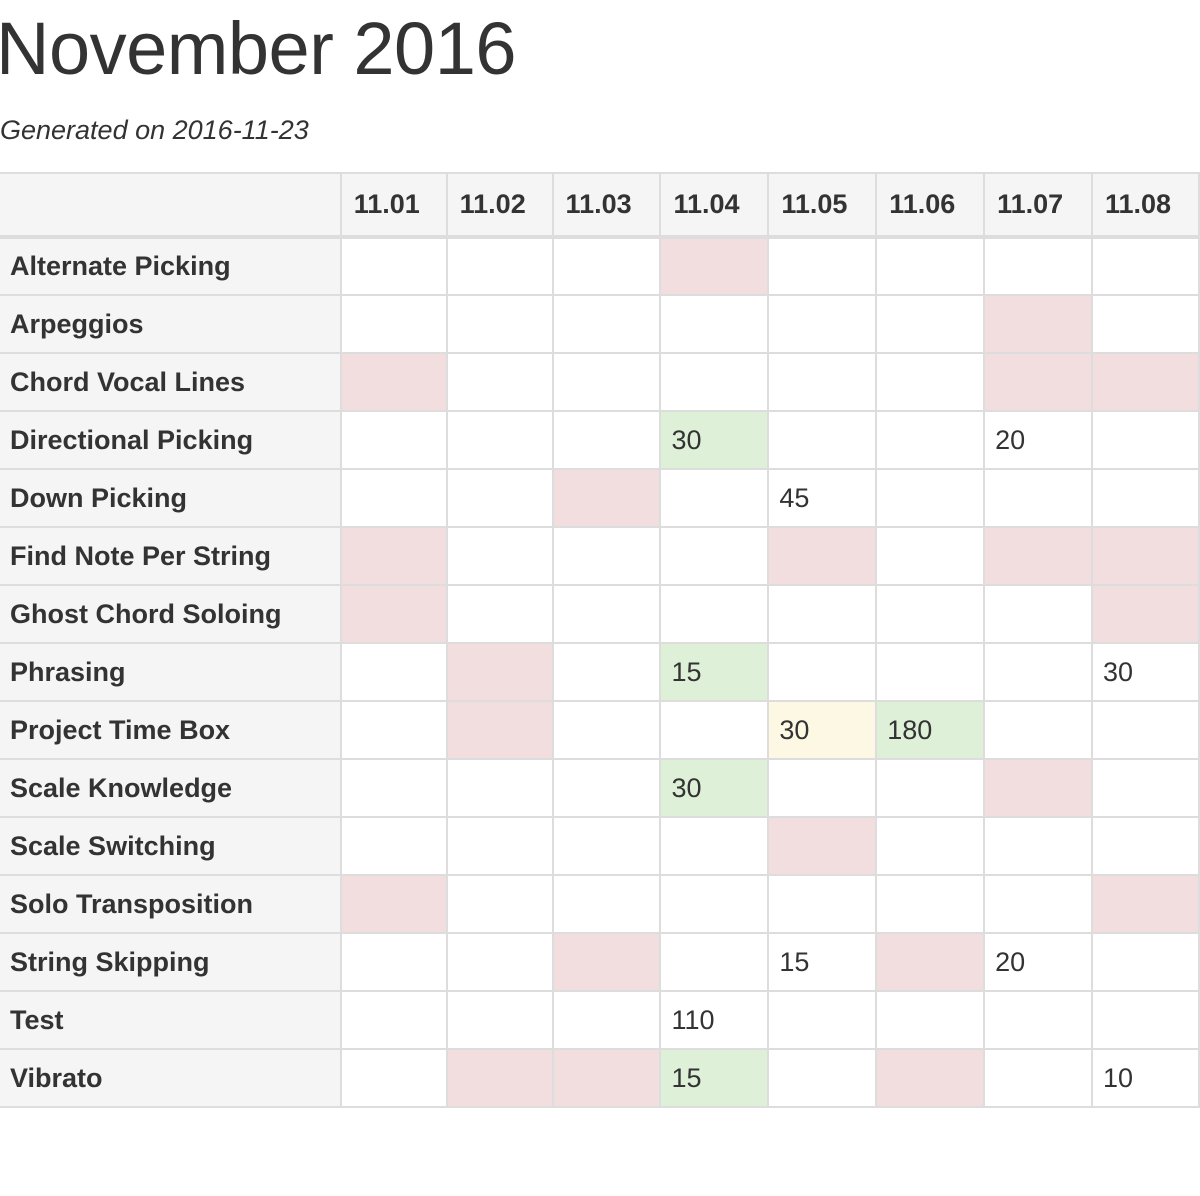  What do you see at coordinates (600, 614) in the screenshot?
I see `table-row: Ghost Chord Soloing` at bounding box center [600, 614].